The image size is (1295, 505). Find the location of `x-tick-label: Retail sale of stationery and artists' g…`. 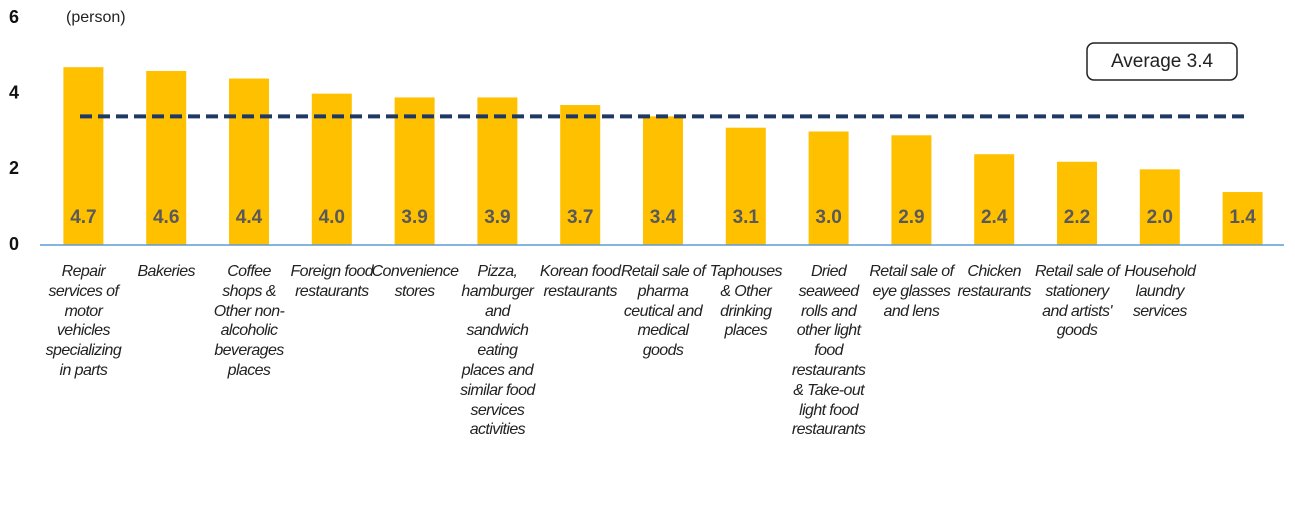

x-tick-label: Retail sale of stationery and artists' g… is located at coordinates (1077, 301).